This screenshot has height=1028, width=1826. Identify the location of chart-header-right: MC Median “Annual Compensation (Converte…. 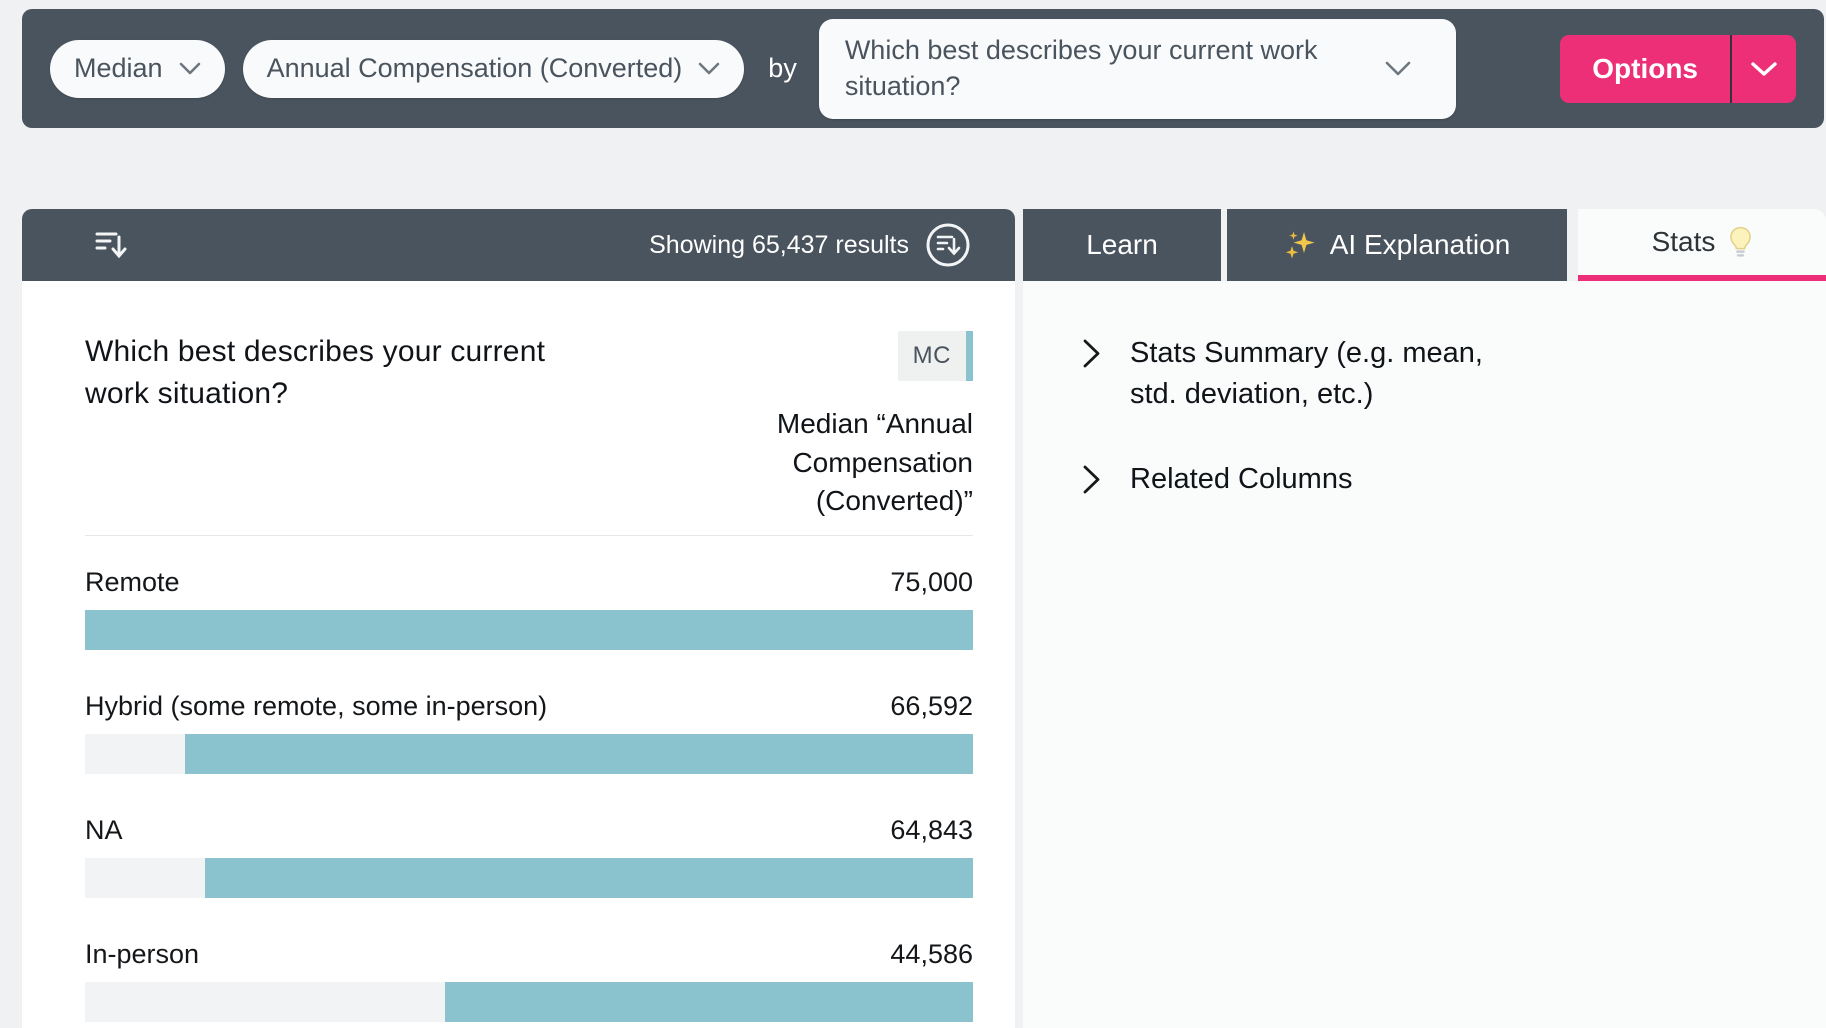
(867, 426).